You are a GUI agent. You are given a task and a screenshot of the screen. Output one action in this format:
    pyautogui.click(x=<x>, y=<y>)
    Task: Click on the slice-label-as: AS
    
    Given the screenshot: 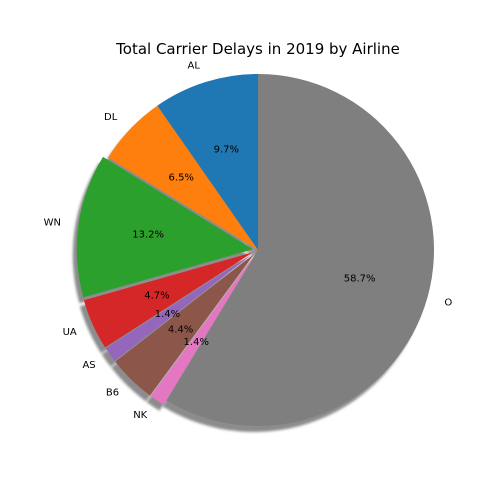 What is the action you would take?
    pyautogui.click(x=88, y=365)
    